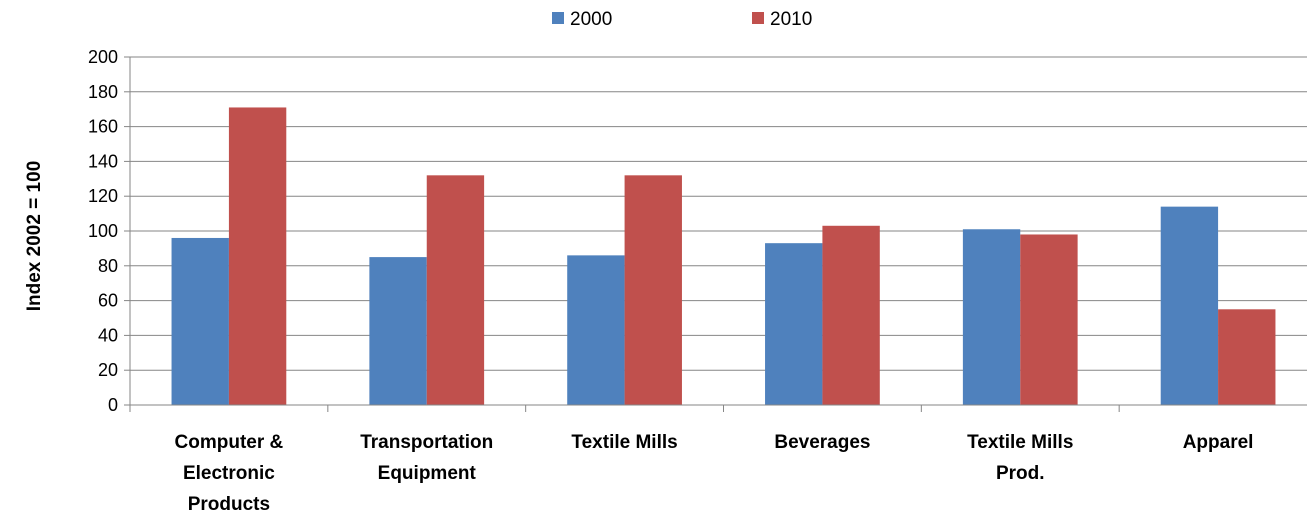 This screenshot has width=1307, height=523. What do you see at coordinates (108, 335) in the screenshot?
I see `y-tick-label: 40` at bounding box center [108, 335].